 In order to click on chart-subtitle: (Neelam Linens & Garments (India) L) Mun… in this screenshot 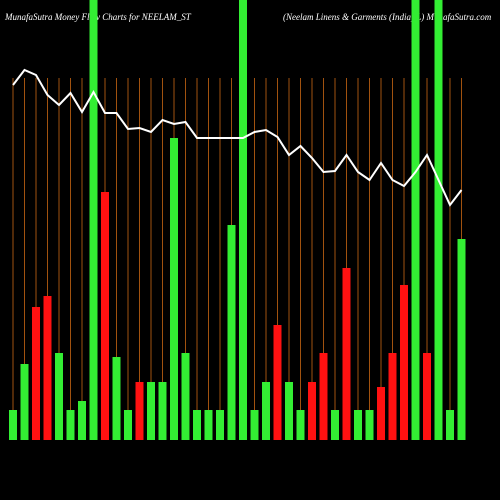, I will do `click(387, 17)`.